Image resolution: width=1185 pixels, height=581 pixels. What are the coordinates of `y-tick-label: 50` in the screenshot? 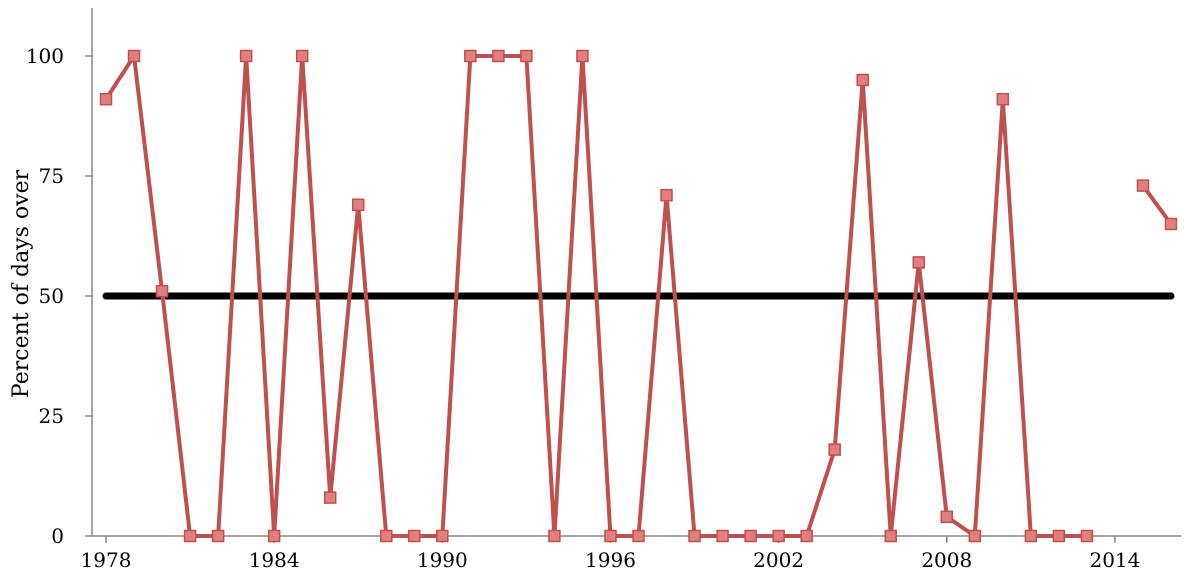 It's located at (51, 296).